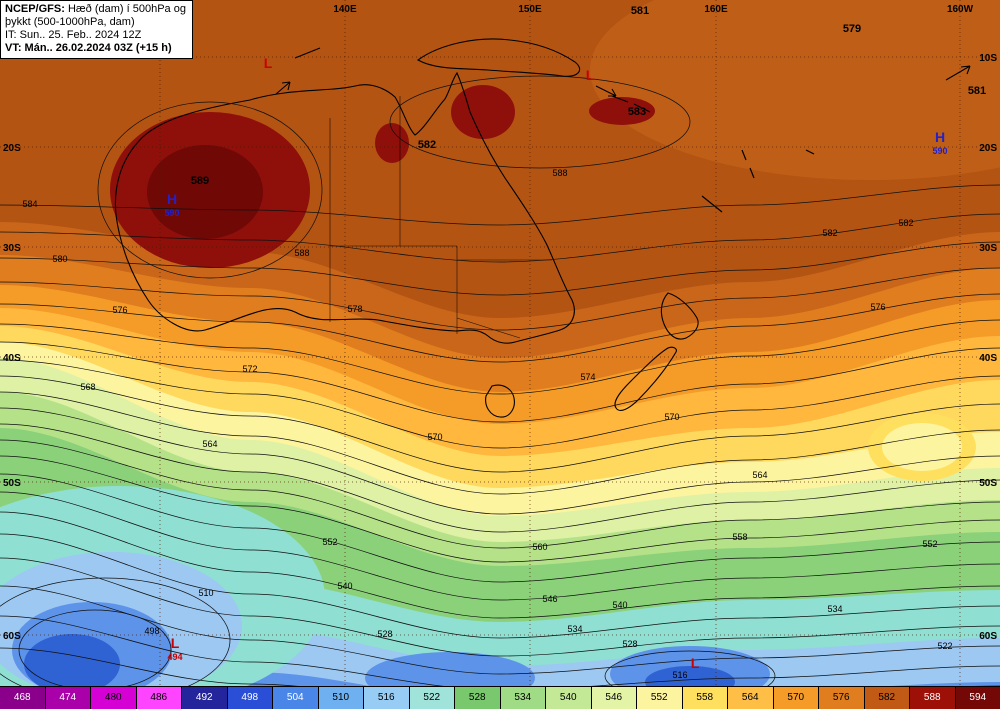 This screenshot has height=709, width=1000. Describe the element at coordinates (716, 9) in the screenshot. I see `longitude-label: 160E` at that location.